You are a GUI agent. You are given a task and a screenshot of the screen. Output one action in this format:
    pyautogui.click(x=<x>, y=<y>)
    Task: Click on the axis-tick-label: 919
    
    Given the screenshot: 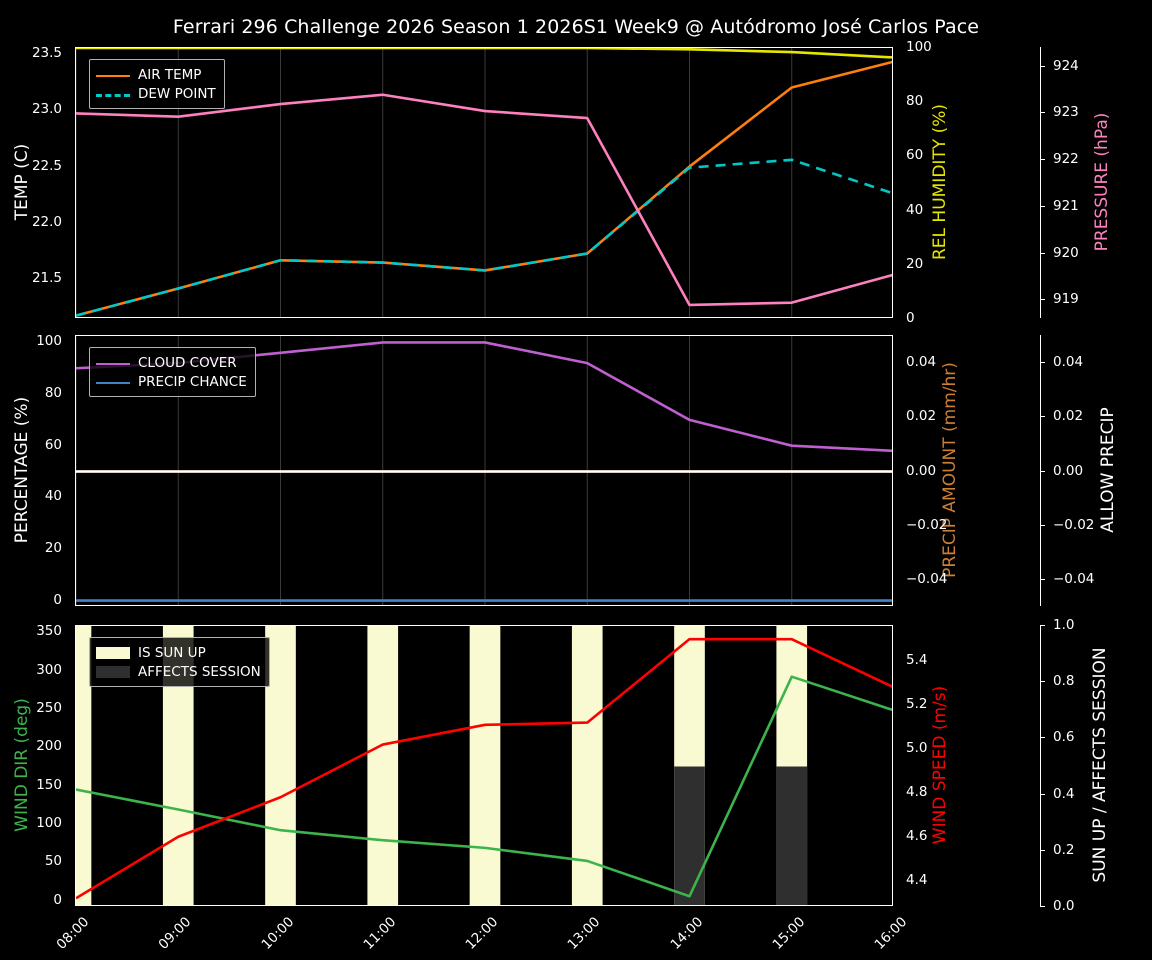 What is the action you would take?
    pyautogui.click(x=1066, y=299)
    